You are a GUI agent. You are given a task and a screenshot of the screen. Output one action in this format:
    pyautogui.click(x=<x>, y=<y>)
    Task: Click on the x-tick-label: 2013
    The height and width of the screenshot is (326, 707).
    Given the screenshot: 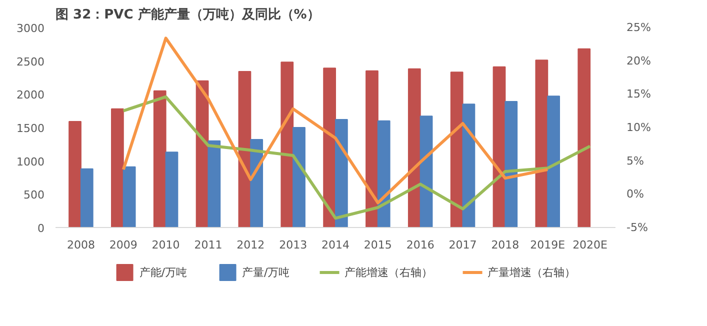 What is the action you would take?
    pyautogui.click(x=293, y=245)
    